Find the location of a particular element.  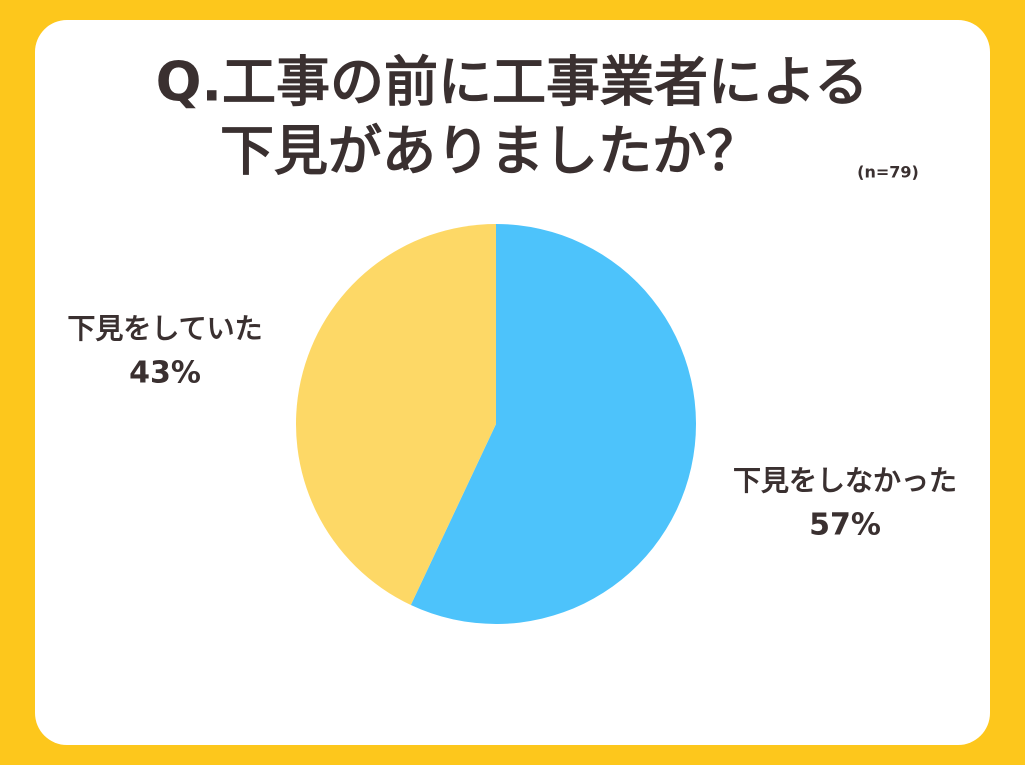

sample-size: (n=79) is located at coordinates (888, 172).